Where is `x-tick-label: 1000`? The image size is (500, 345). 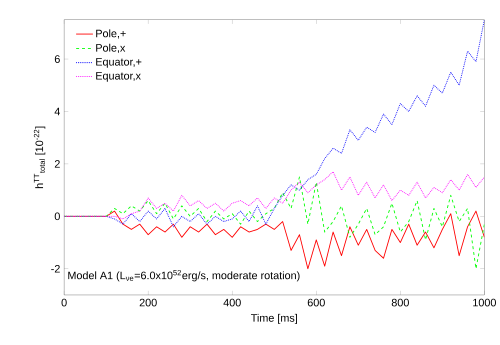
x-tick-label: 1000 is located at coordinates (484, 302).